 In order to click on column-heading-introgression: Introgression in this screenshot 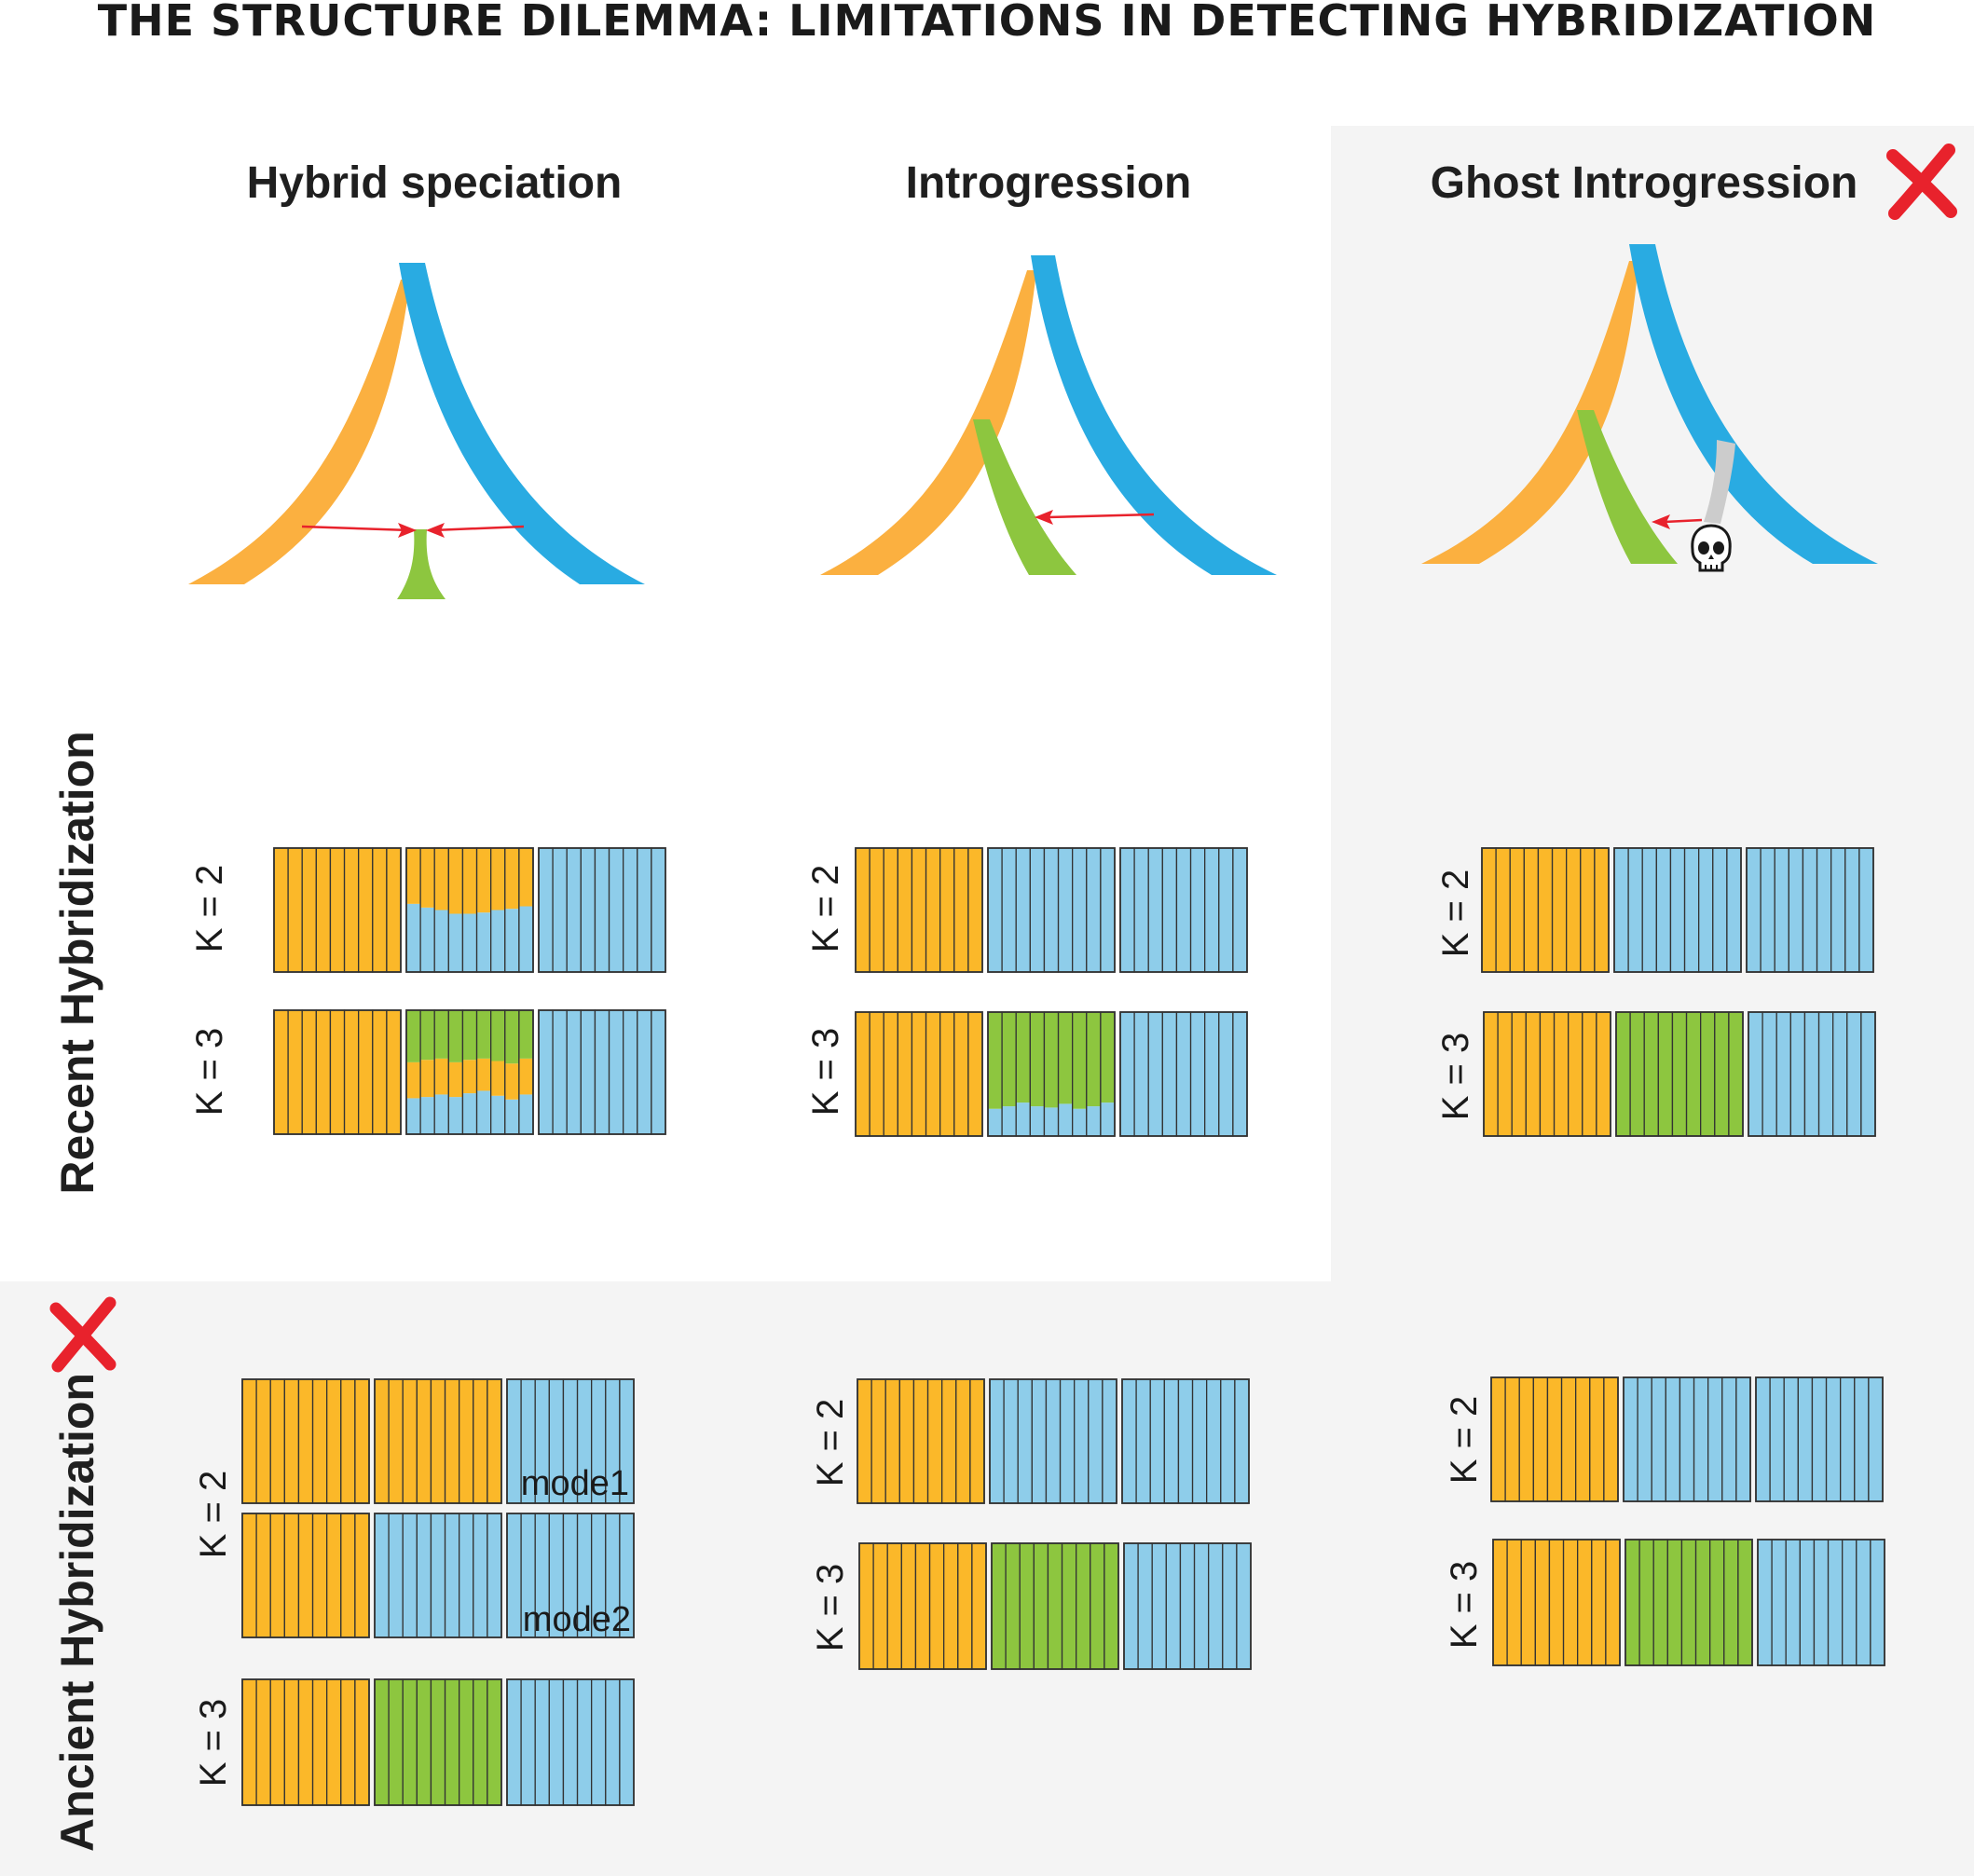, I will do `click(1049, 183)`.